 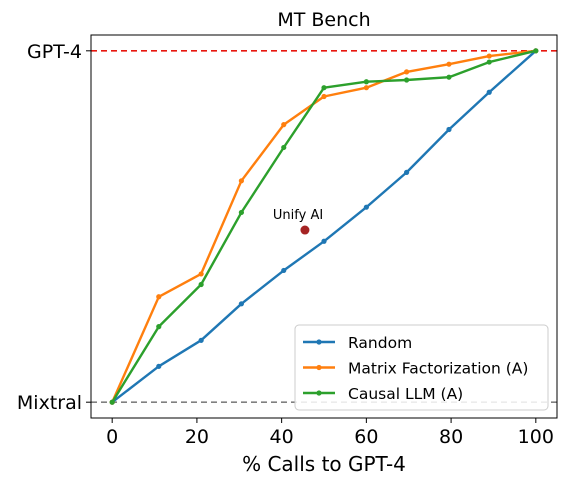 I want to click on x-axis: 0 20 40 60 80 100, so click(x=330, y=433).